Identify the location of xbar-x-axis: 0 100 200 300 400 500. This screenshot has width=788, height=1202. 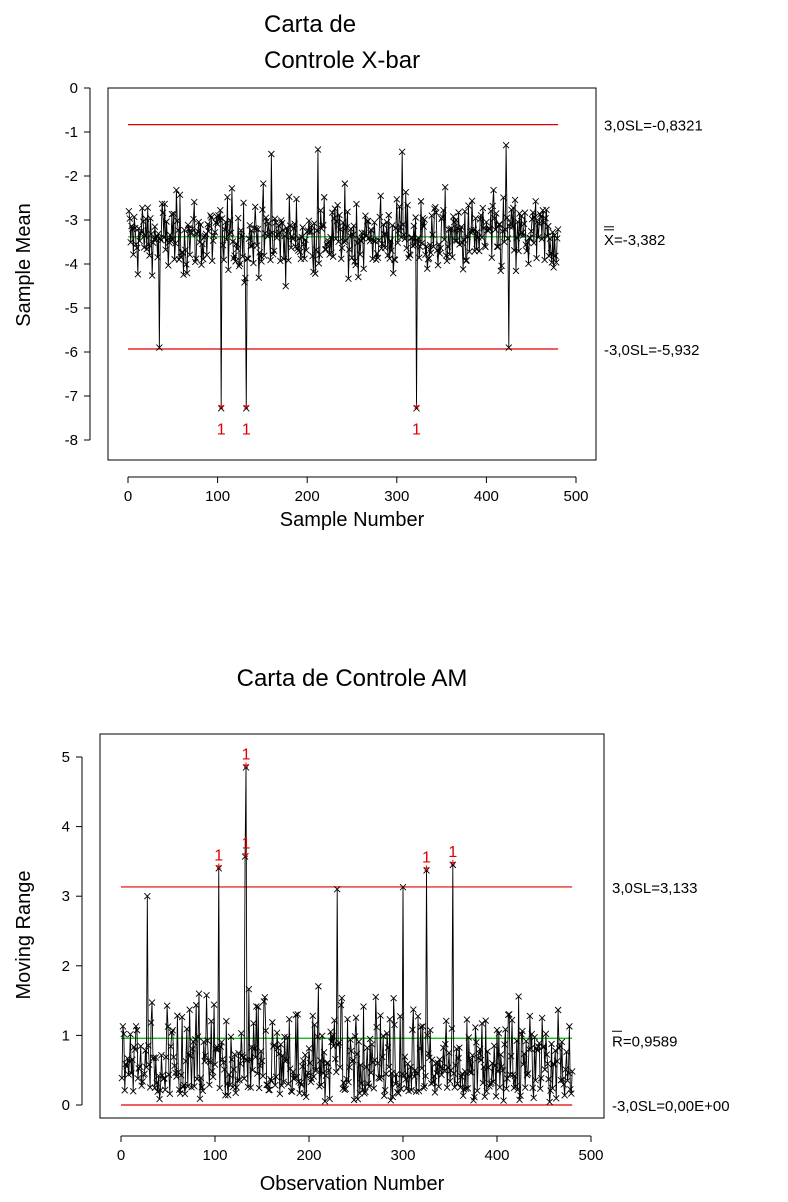
(356, 490).